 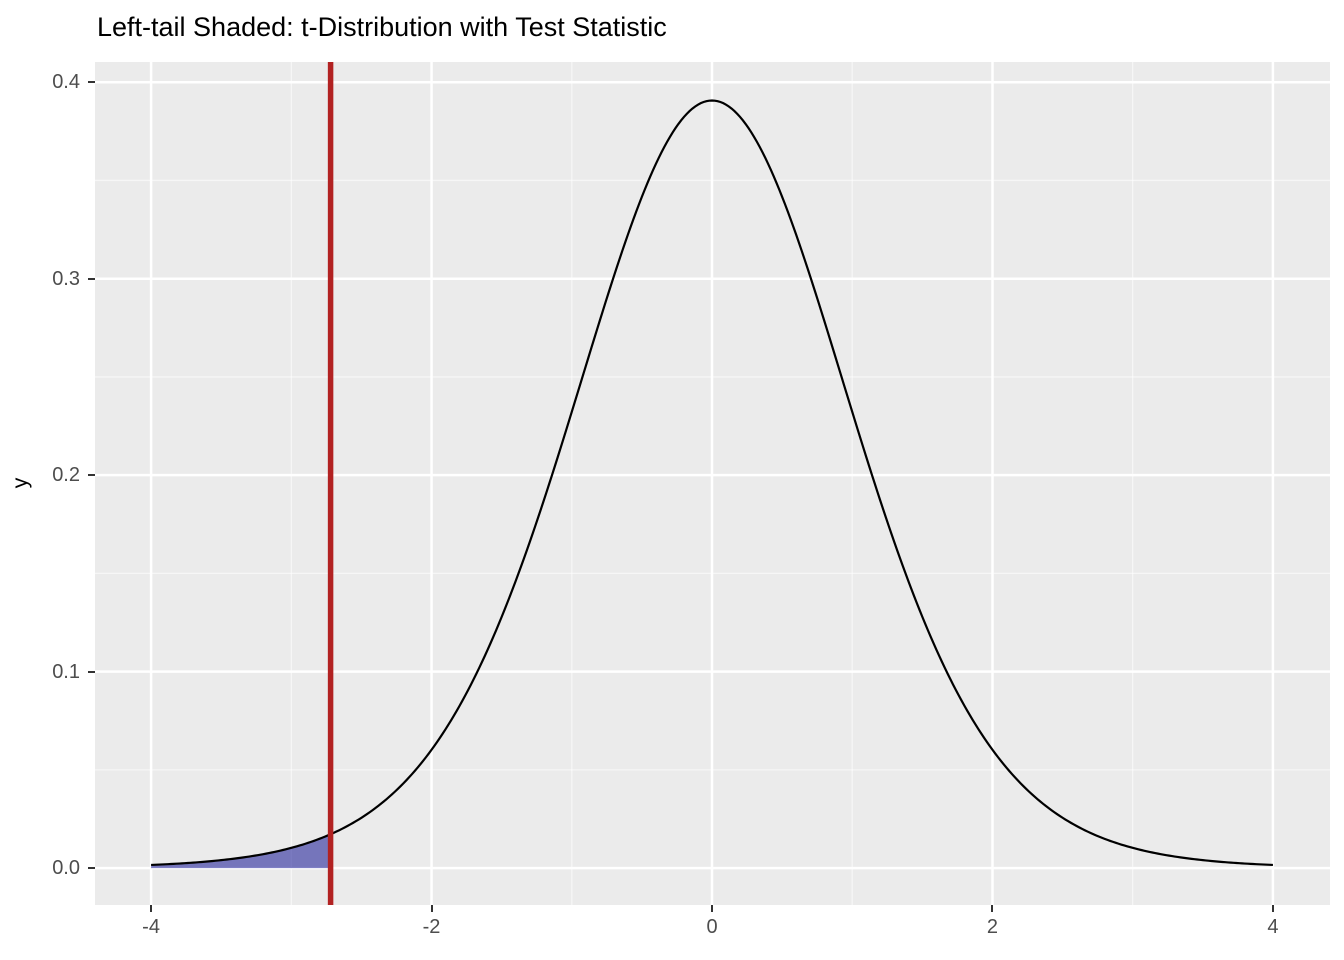 I want to click on x-tick-label: -2, so click(x=431, y=927).